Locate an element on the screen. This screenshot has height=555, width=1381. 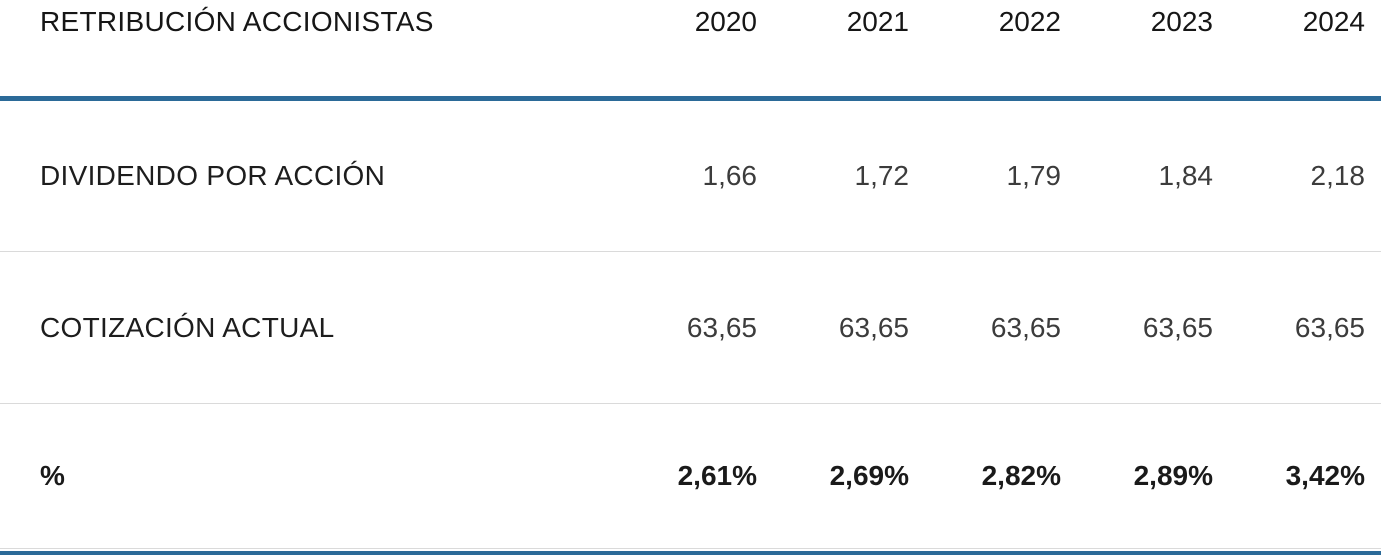
value-cell: 2,89% is located at coordinates (1173, 475).